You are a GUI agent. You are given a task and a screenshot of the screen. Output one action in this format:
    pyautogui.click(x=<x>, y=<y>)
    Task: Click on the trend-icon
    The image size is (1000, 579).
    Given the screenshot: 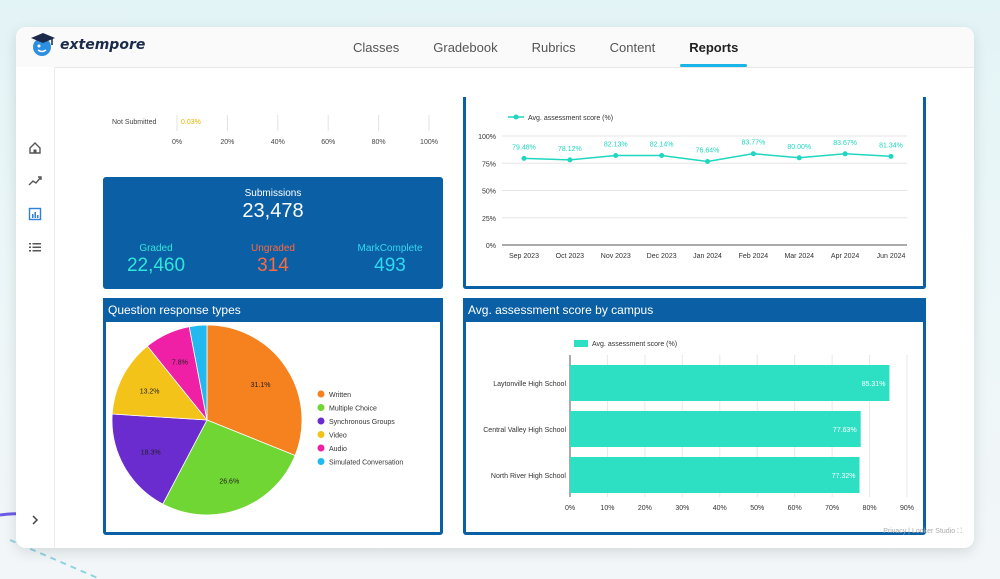 What is the action you would take?
    pyautogui.click(x=35, y=181)
    